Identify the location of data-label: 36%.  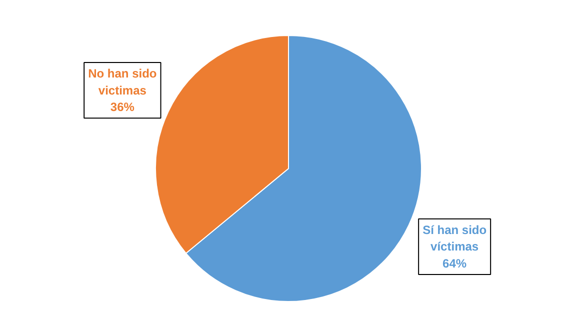
(122, 107).